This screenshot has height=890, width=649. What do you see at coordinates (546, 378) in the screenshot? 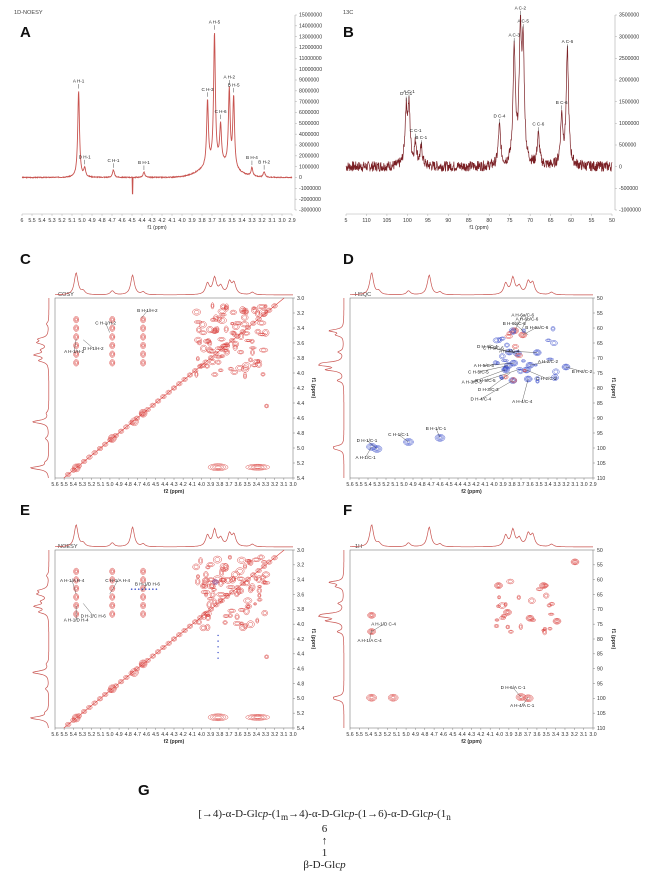
I see `cross-peak-label: C H-2/C-2` at bounding box center [546, 378].